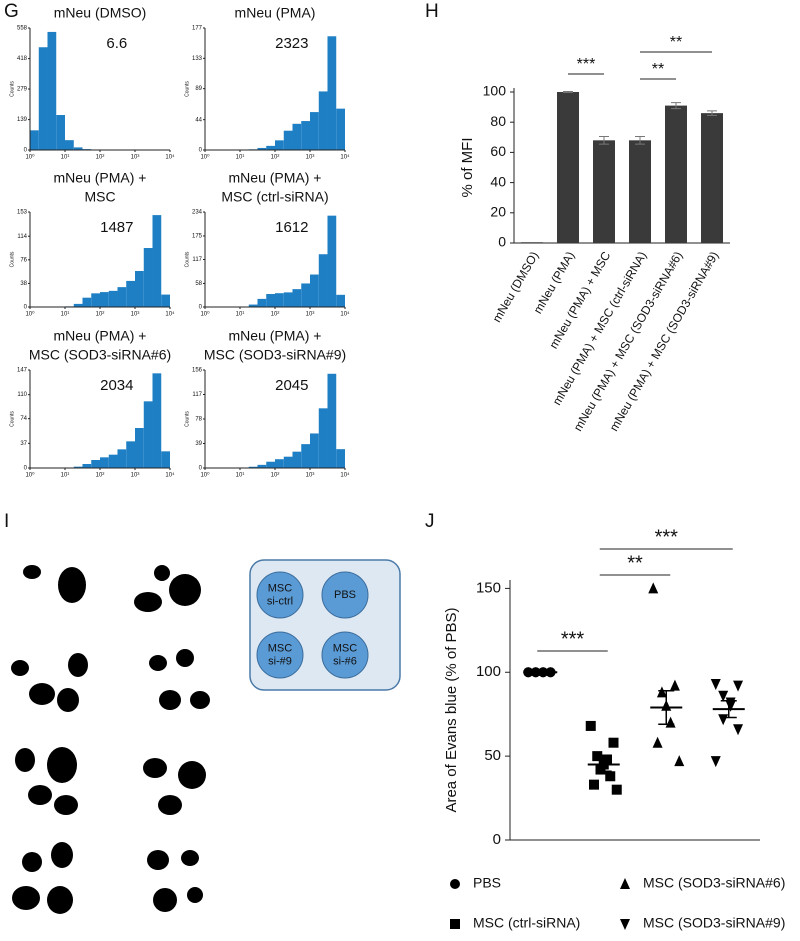 This screenshot has width=800, height=941. What do you see at coordinates (198, 284) in the screenshot?
I see `y-tick-label: 58` at bounding box center [198, 284].